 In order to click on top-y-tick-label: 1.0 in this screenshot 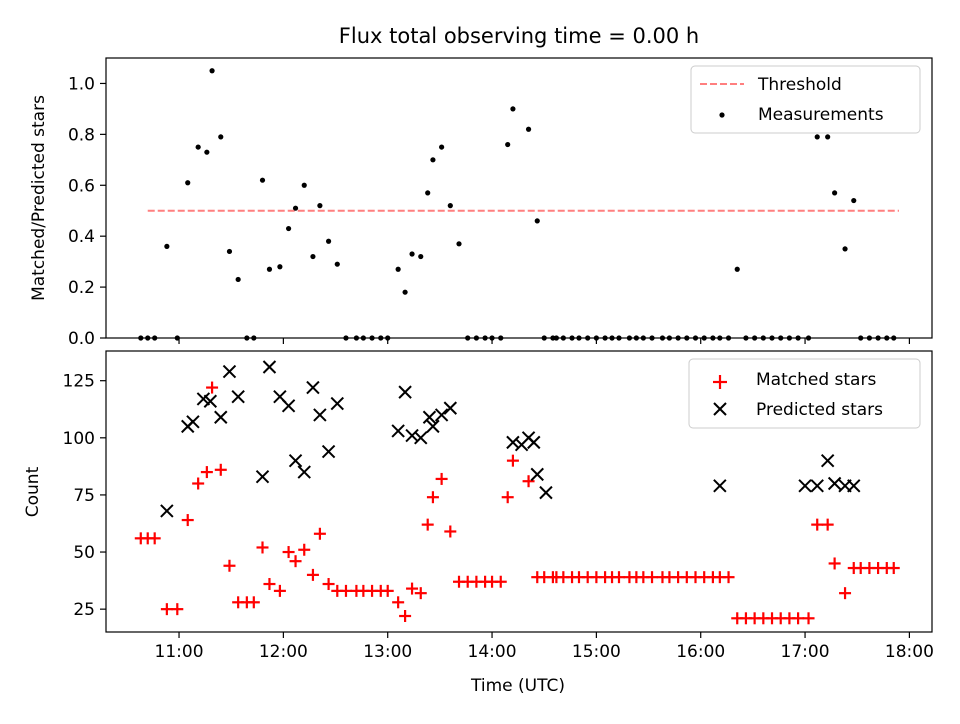, I will do `click(81, 84)`.